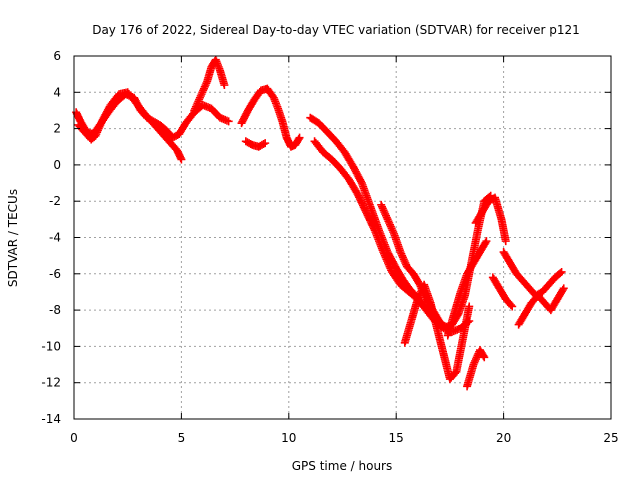  What do you see at coordinates (57, 129) in the screenshot?
I see `y-tick-label: 2` at bounding box center [57, 129].